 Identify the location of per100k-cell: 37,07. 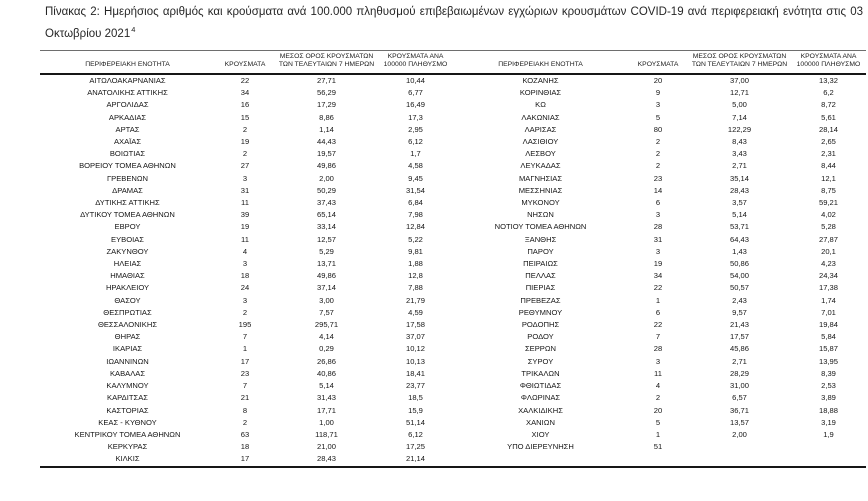
(415, 337).